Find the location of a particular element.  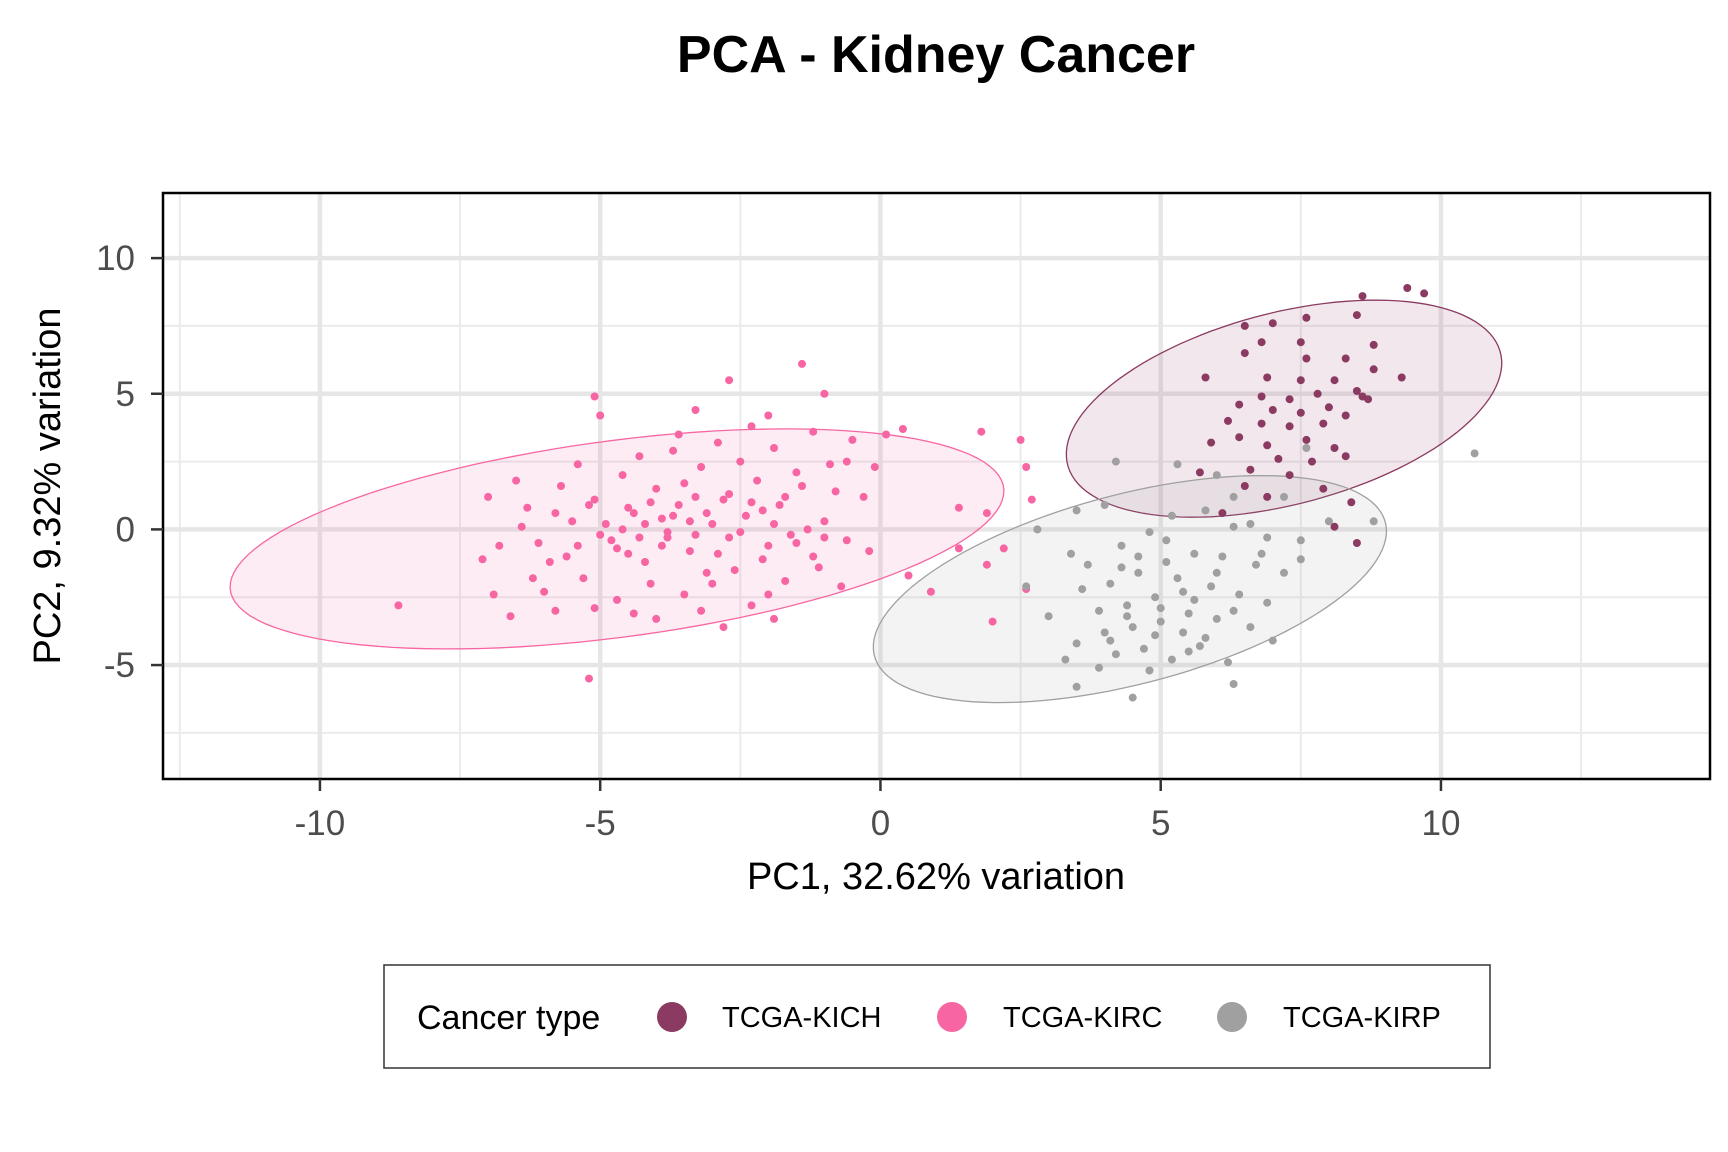

legend-marker-kirc is located at coordinates (952, 1017).